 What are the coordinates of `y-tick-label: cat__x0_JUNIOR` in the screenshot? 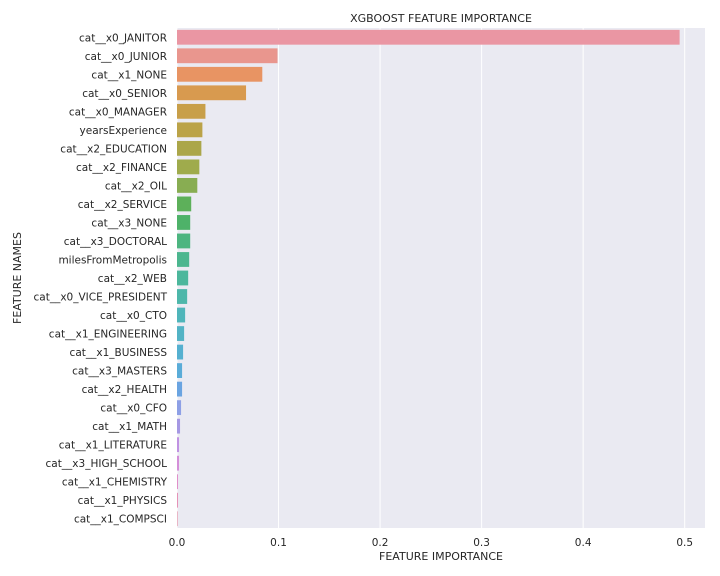 It's located at (126, 57).